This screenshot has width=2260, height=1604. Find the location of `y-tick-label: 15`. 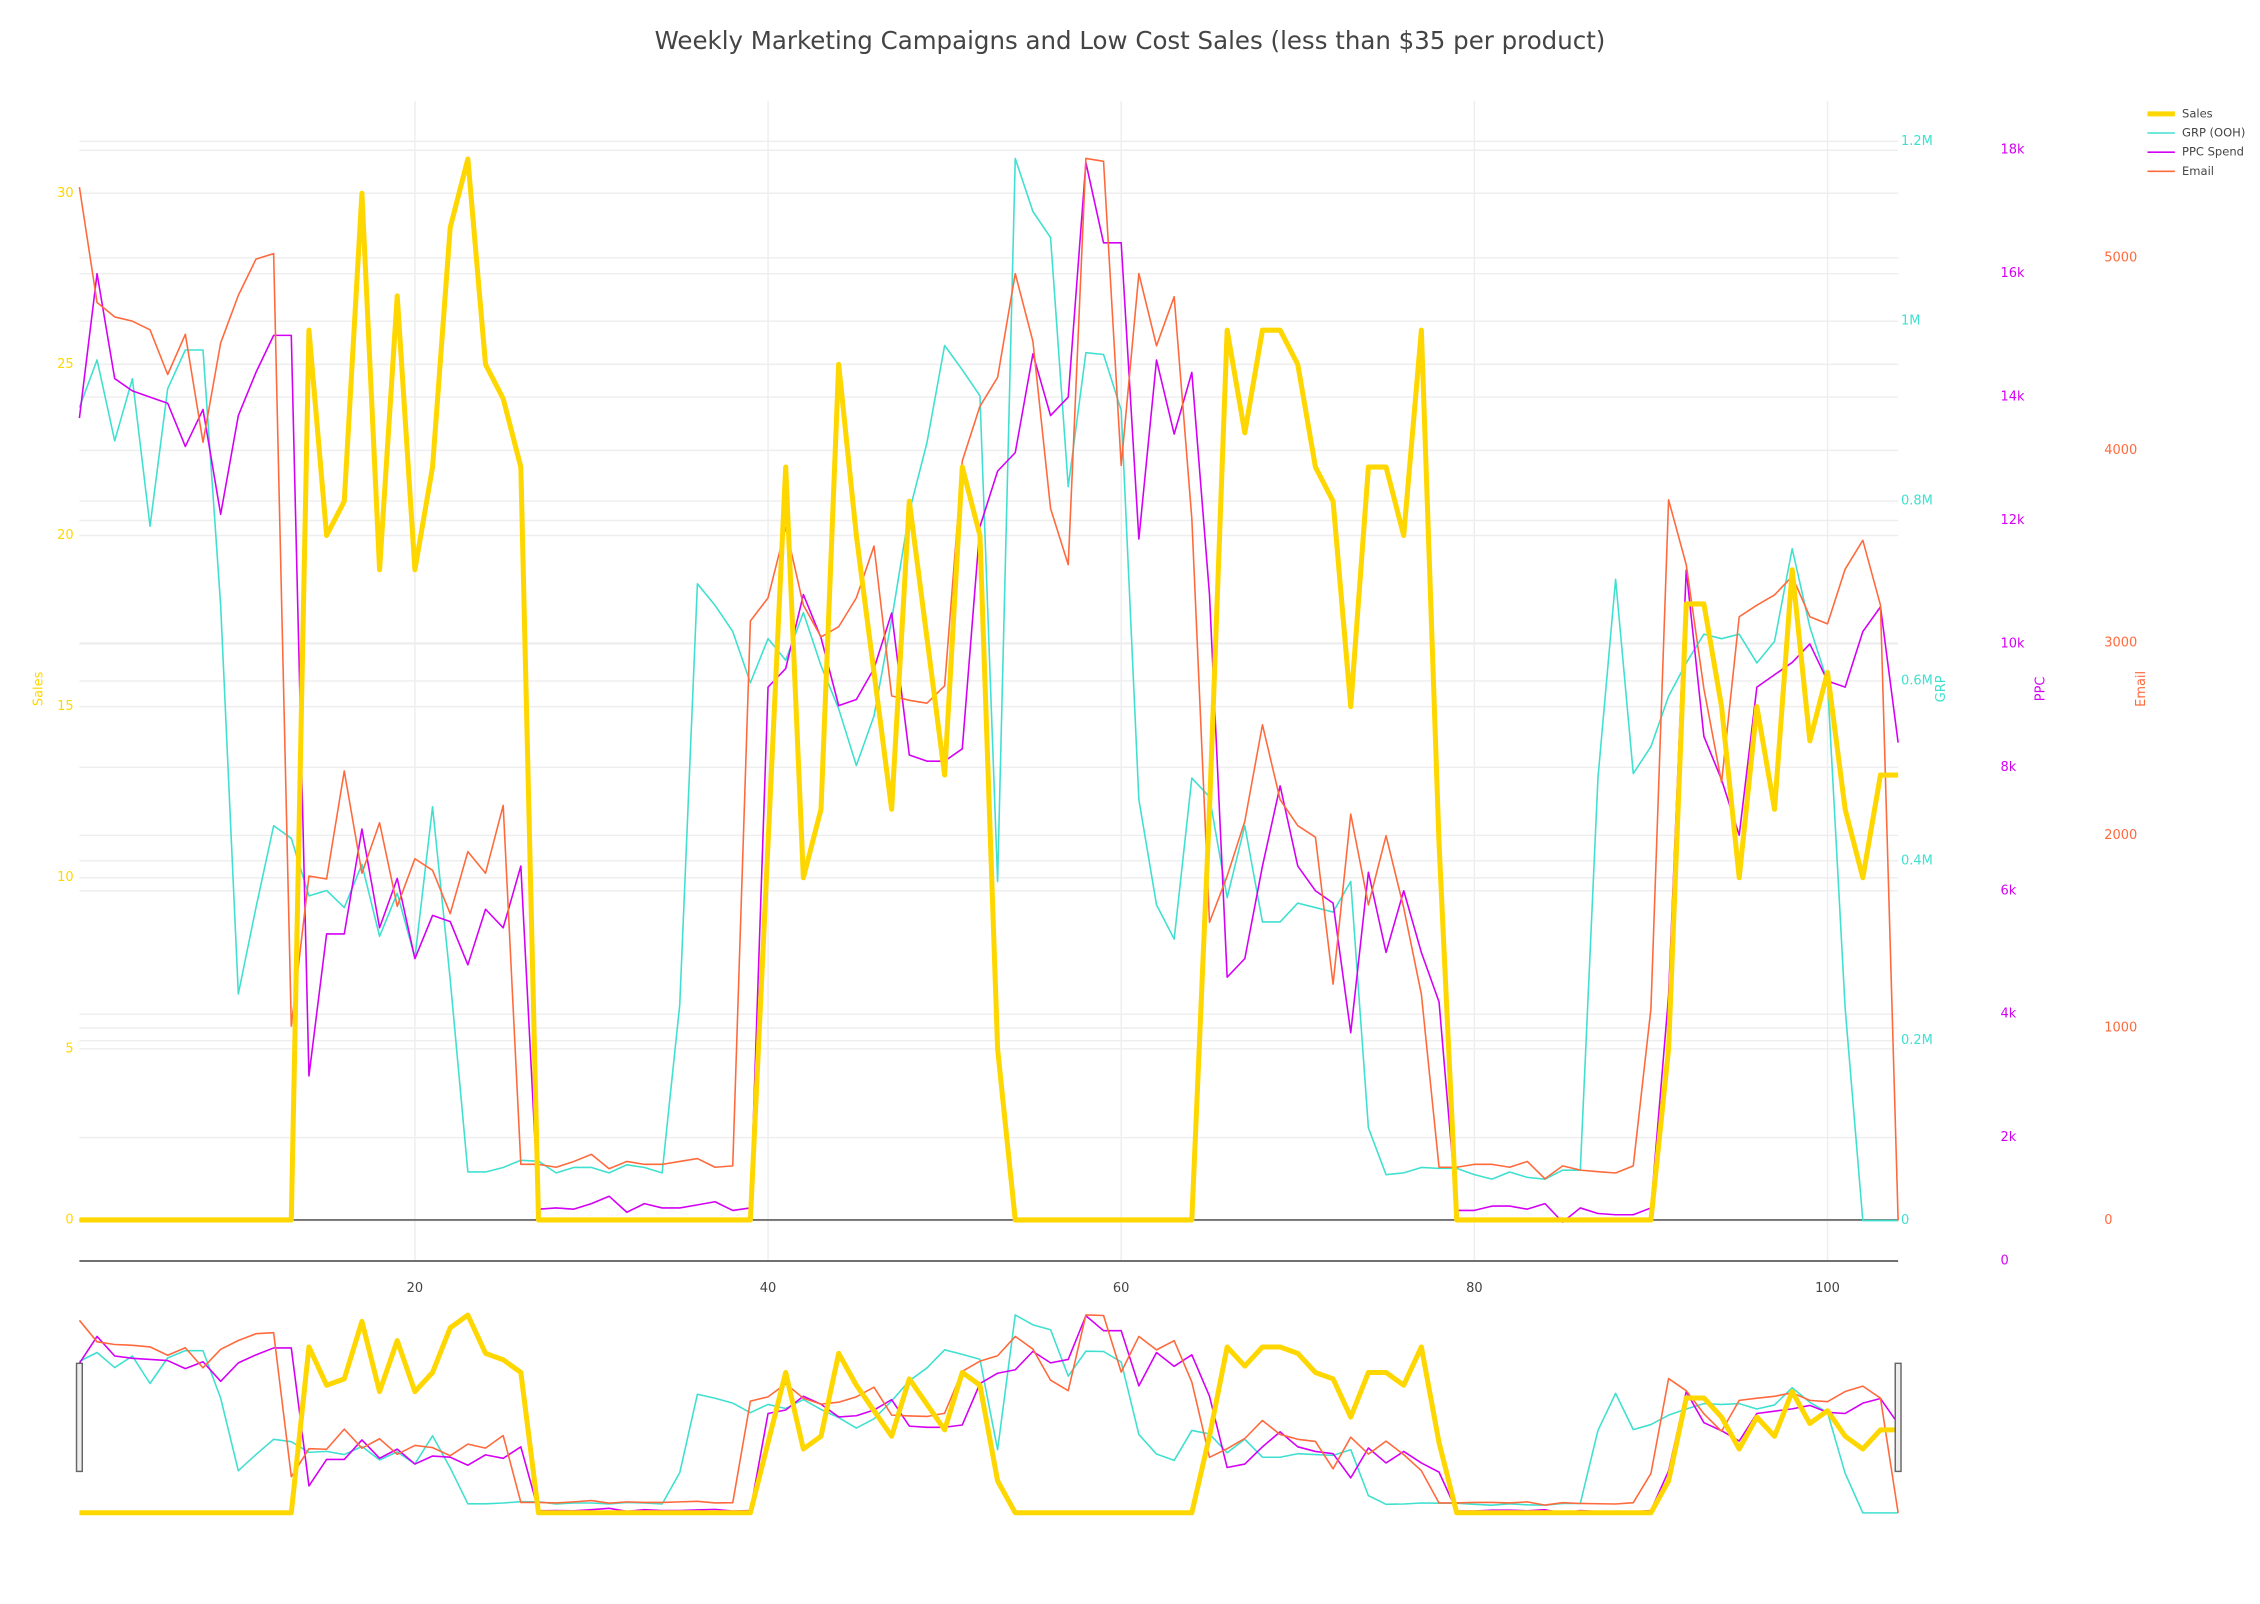

y-tick-label: 15 is located at coordinates (65, 706).